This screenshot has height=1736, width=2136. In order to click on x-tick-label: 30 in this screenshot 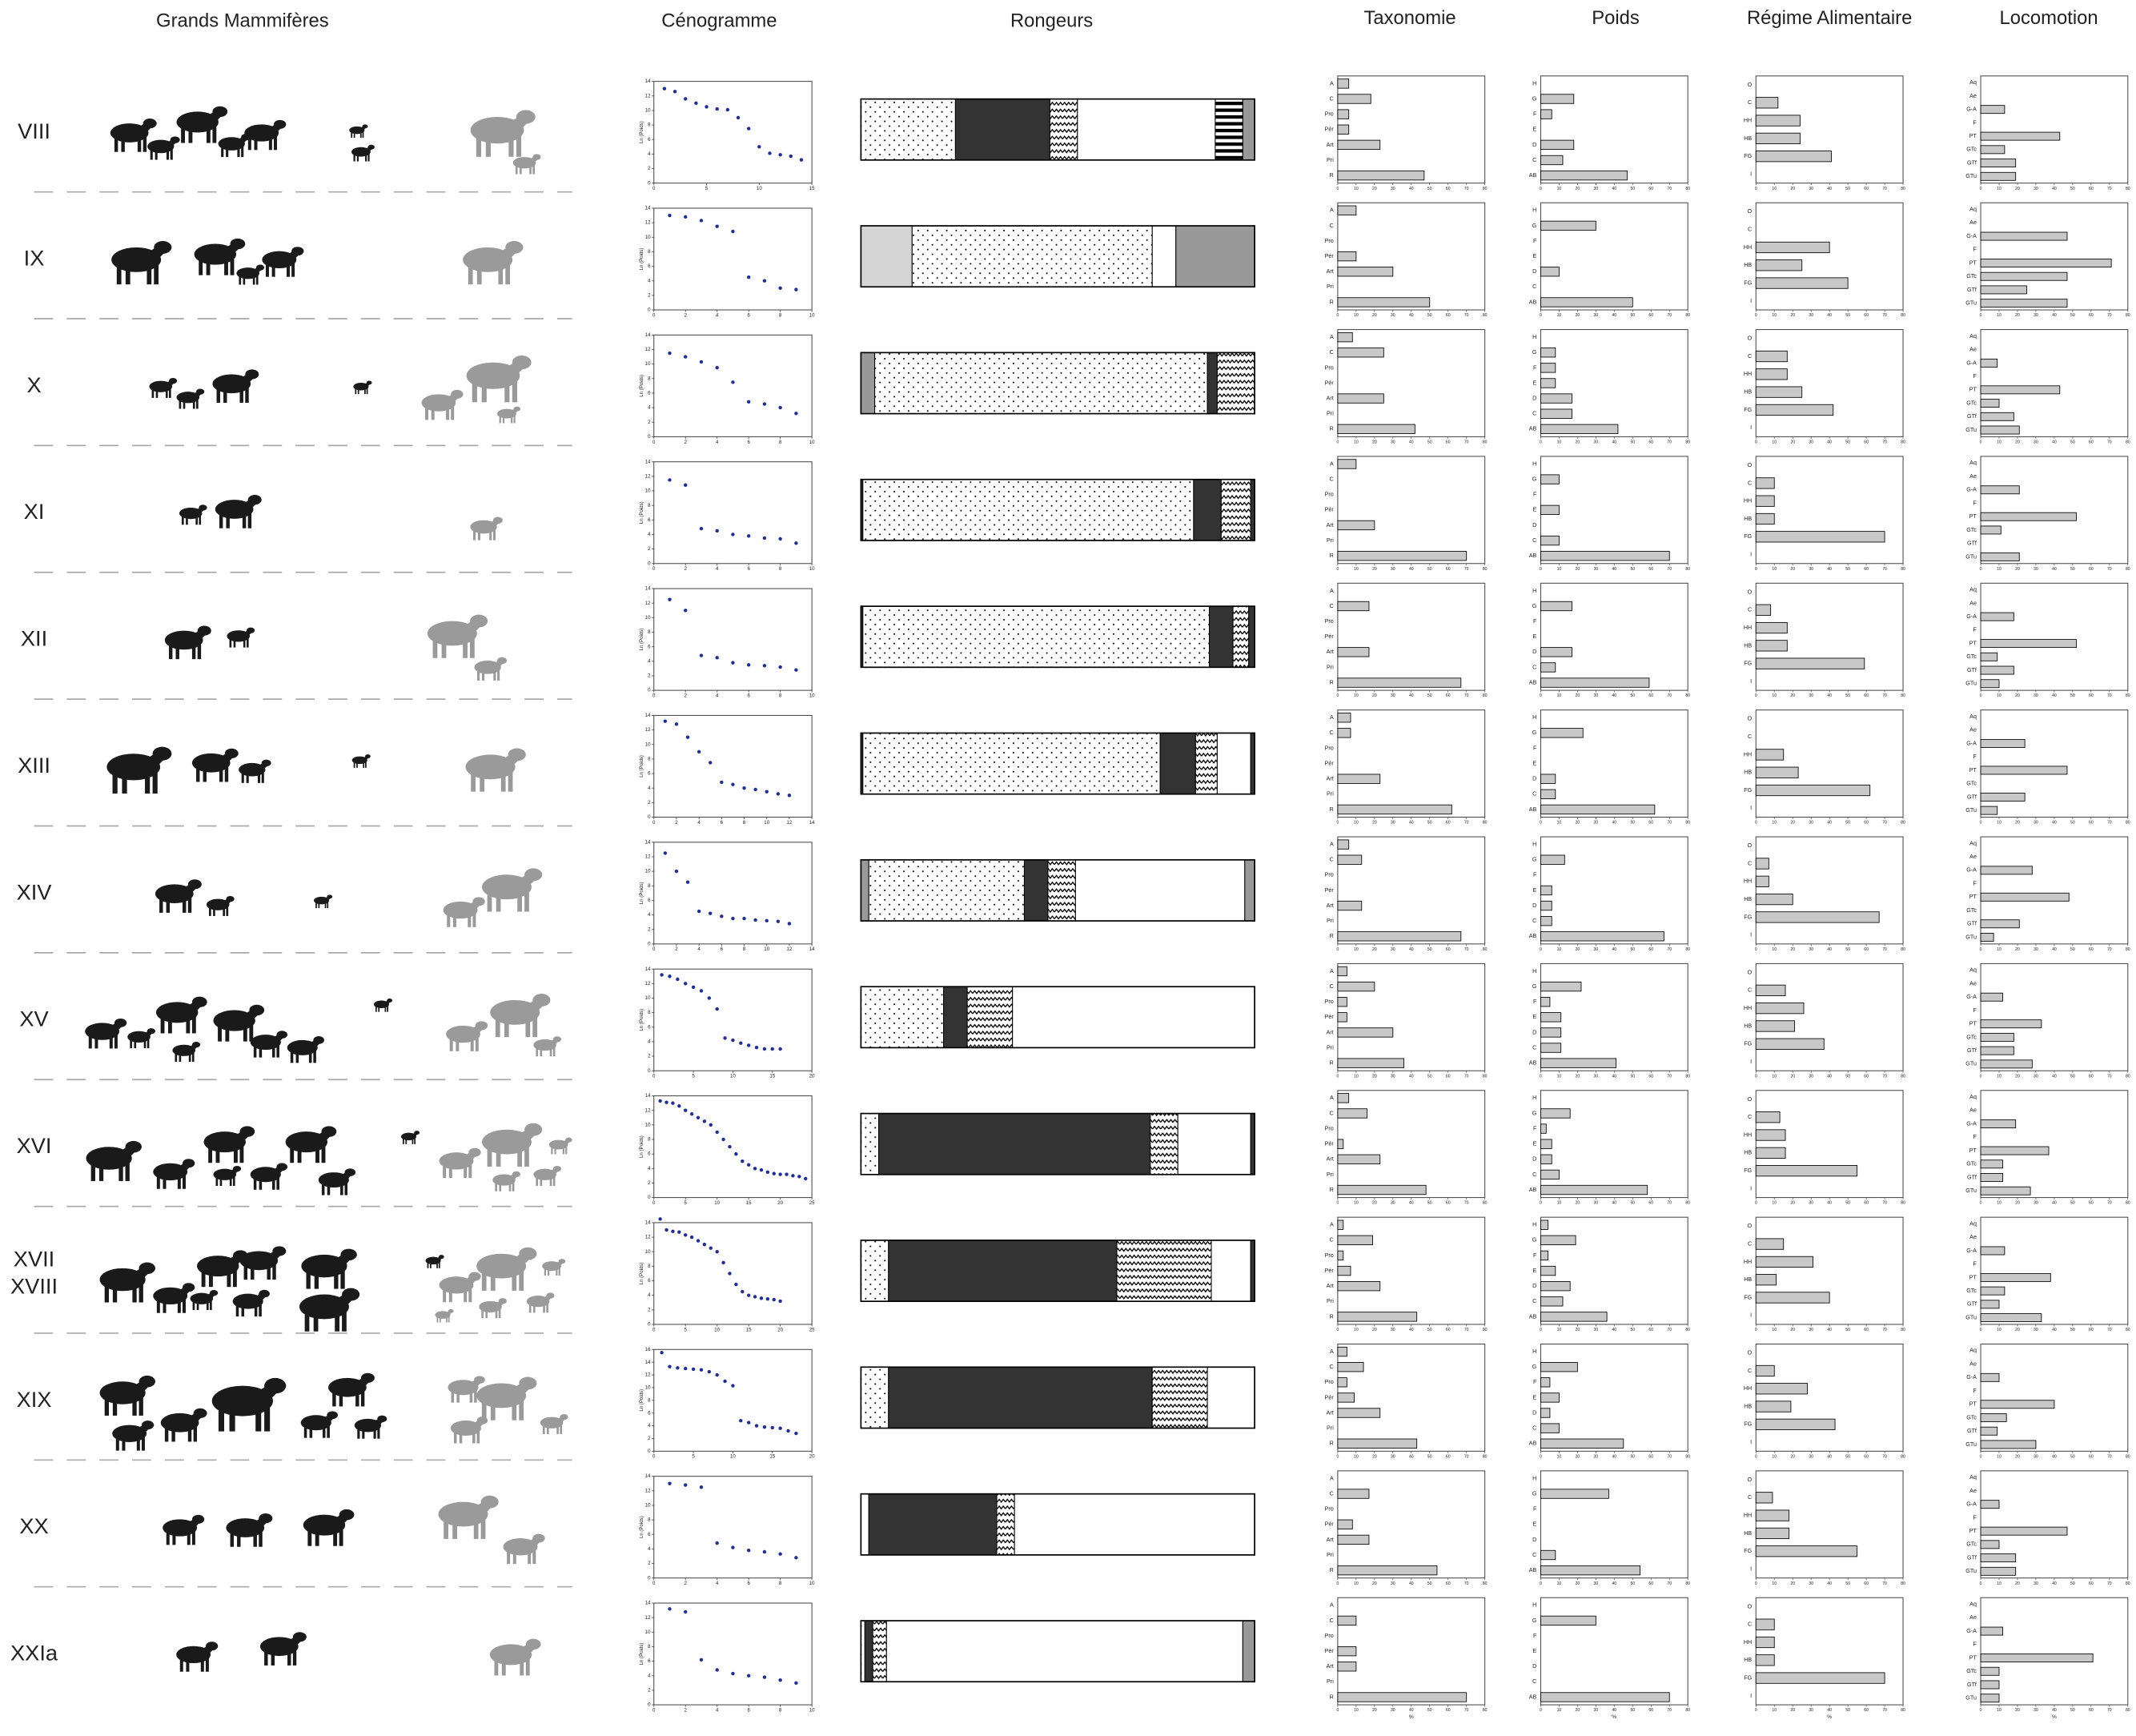, I will do `click(2036, 315)`.